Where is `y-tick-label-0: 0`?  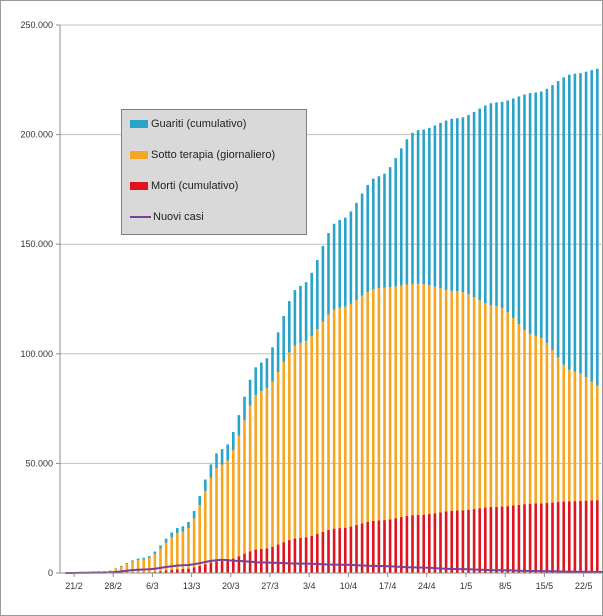
y-tick-label-0: 0 is located at coordinates (50, 573).